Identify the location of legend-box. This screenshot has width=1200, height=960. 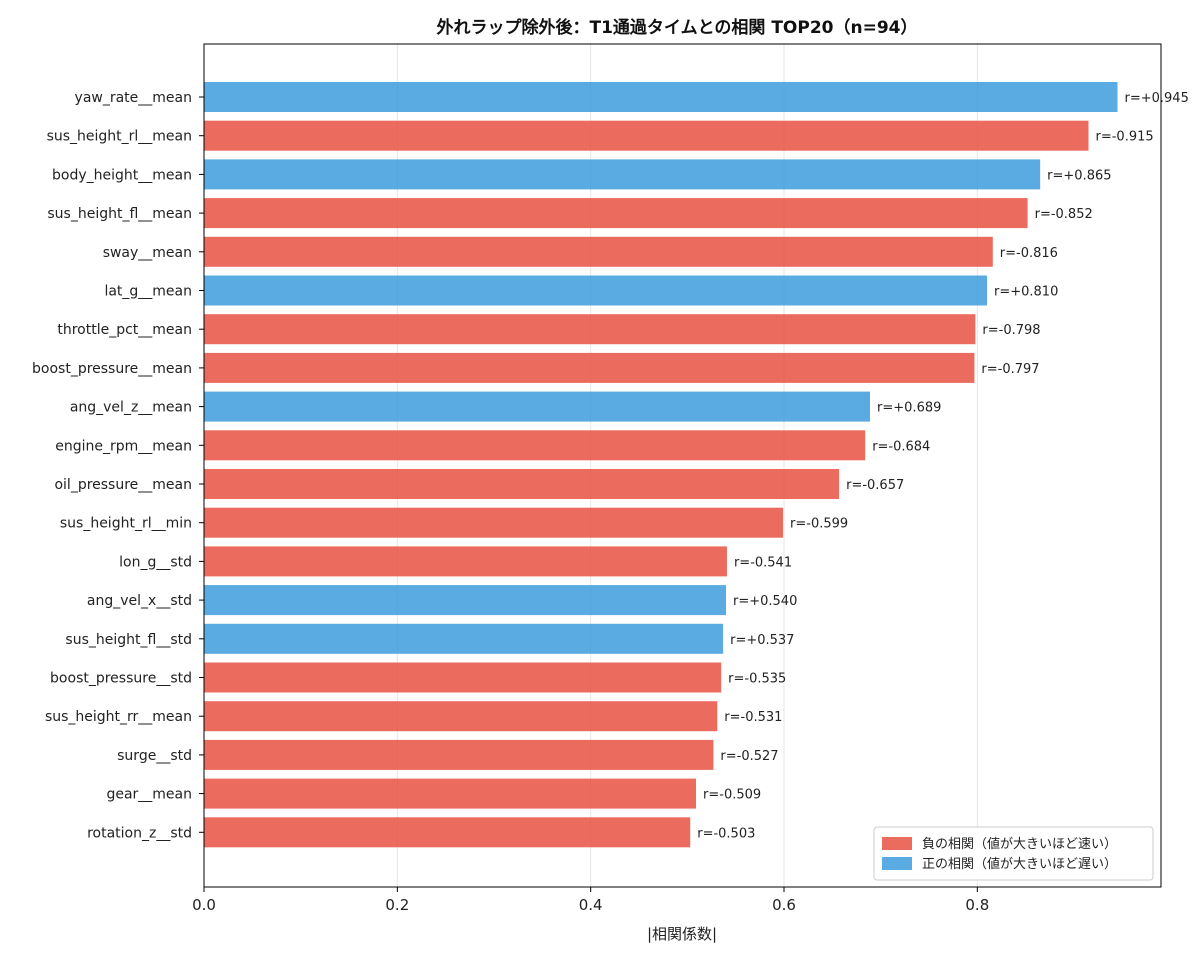
(1013, 853).